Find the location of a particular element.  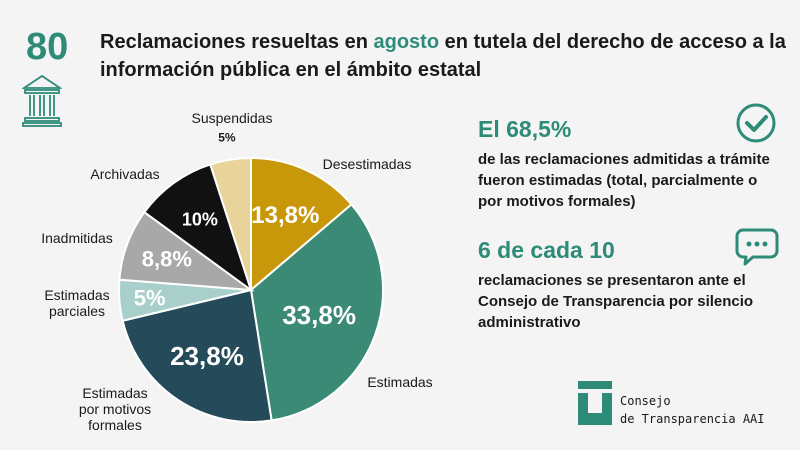

council-name-line2: de Transparencia AAI is located at coordinates (692, 419).